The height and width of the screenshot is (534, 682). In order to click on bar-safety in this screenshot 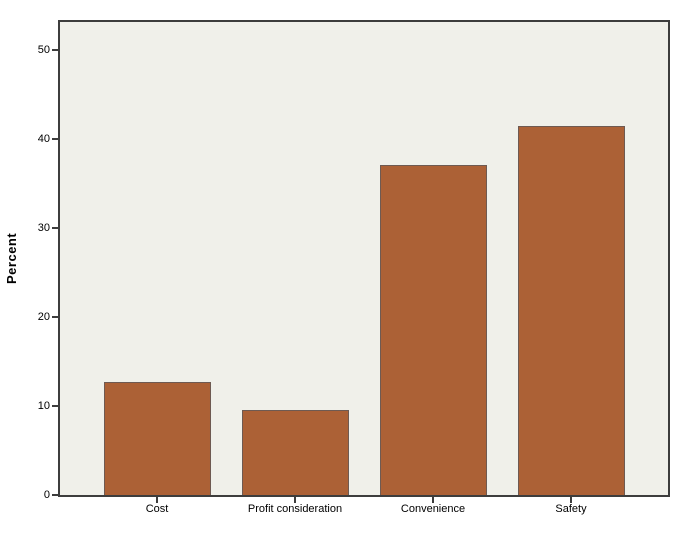, I will do `click(571, 310)`.